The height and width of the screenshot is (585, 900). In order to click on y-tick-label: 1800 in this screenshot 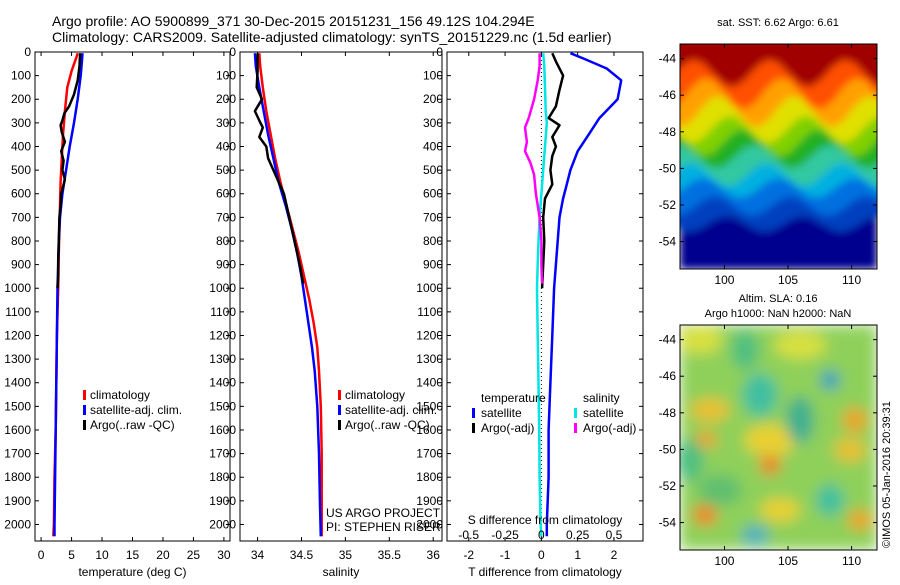, I will do `click(222, 477)`.